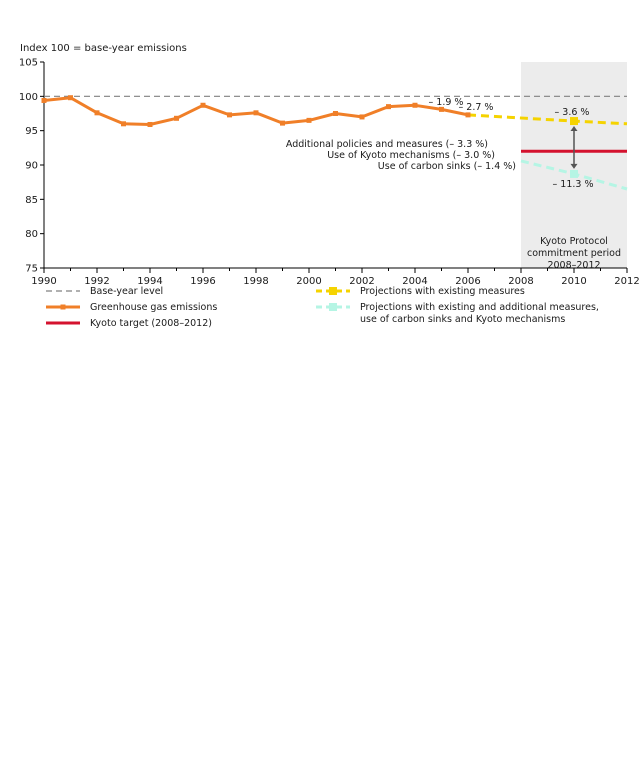 Image resolution: width=640 pixels, height=768 pixels. What do you see at coordinates (462, 319) in the screenshot?
I see `legend-label-line2: use of carbon sinks and Kyoto mechanisms` at bounding box center [462, 319].